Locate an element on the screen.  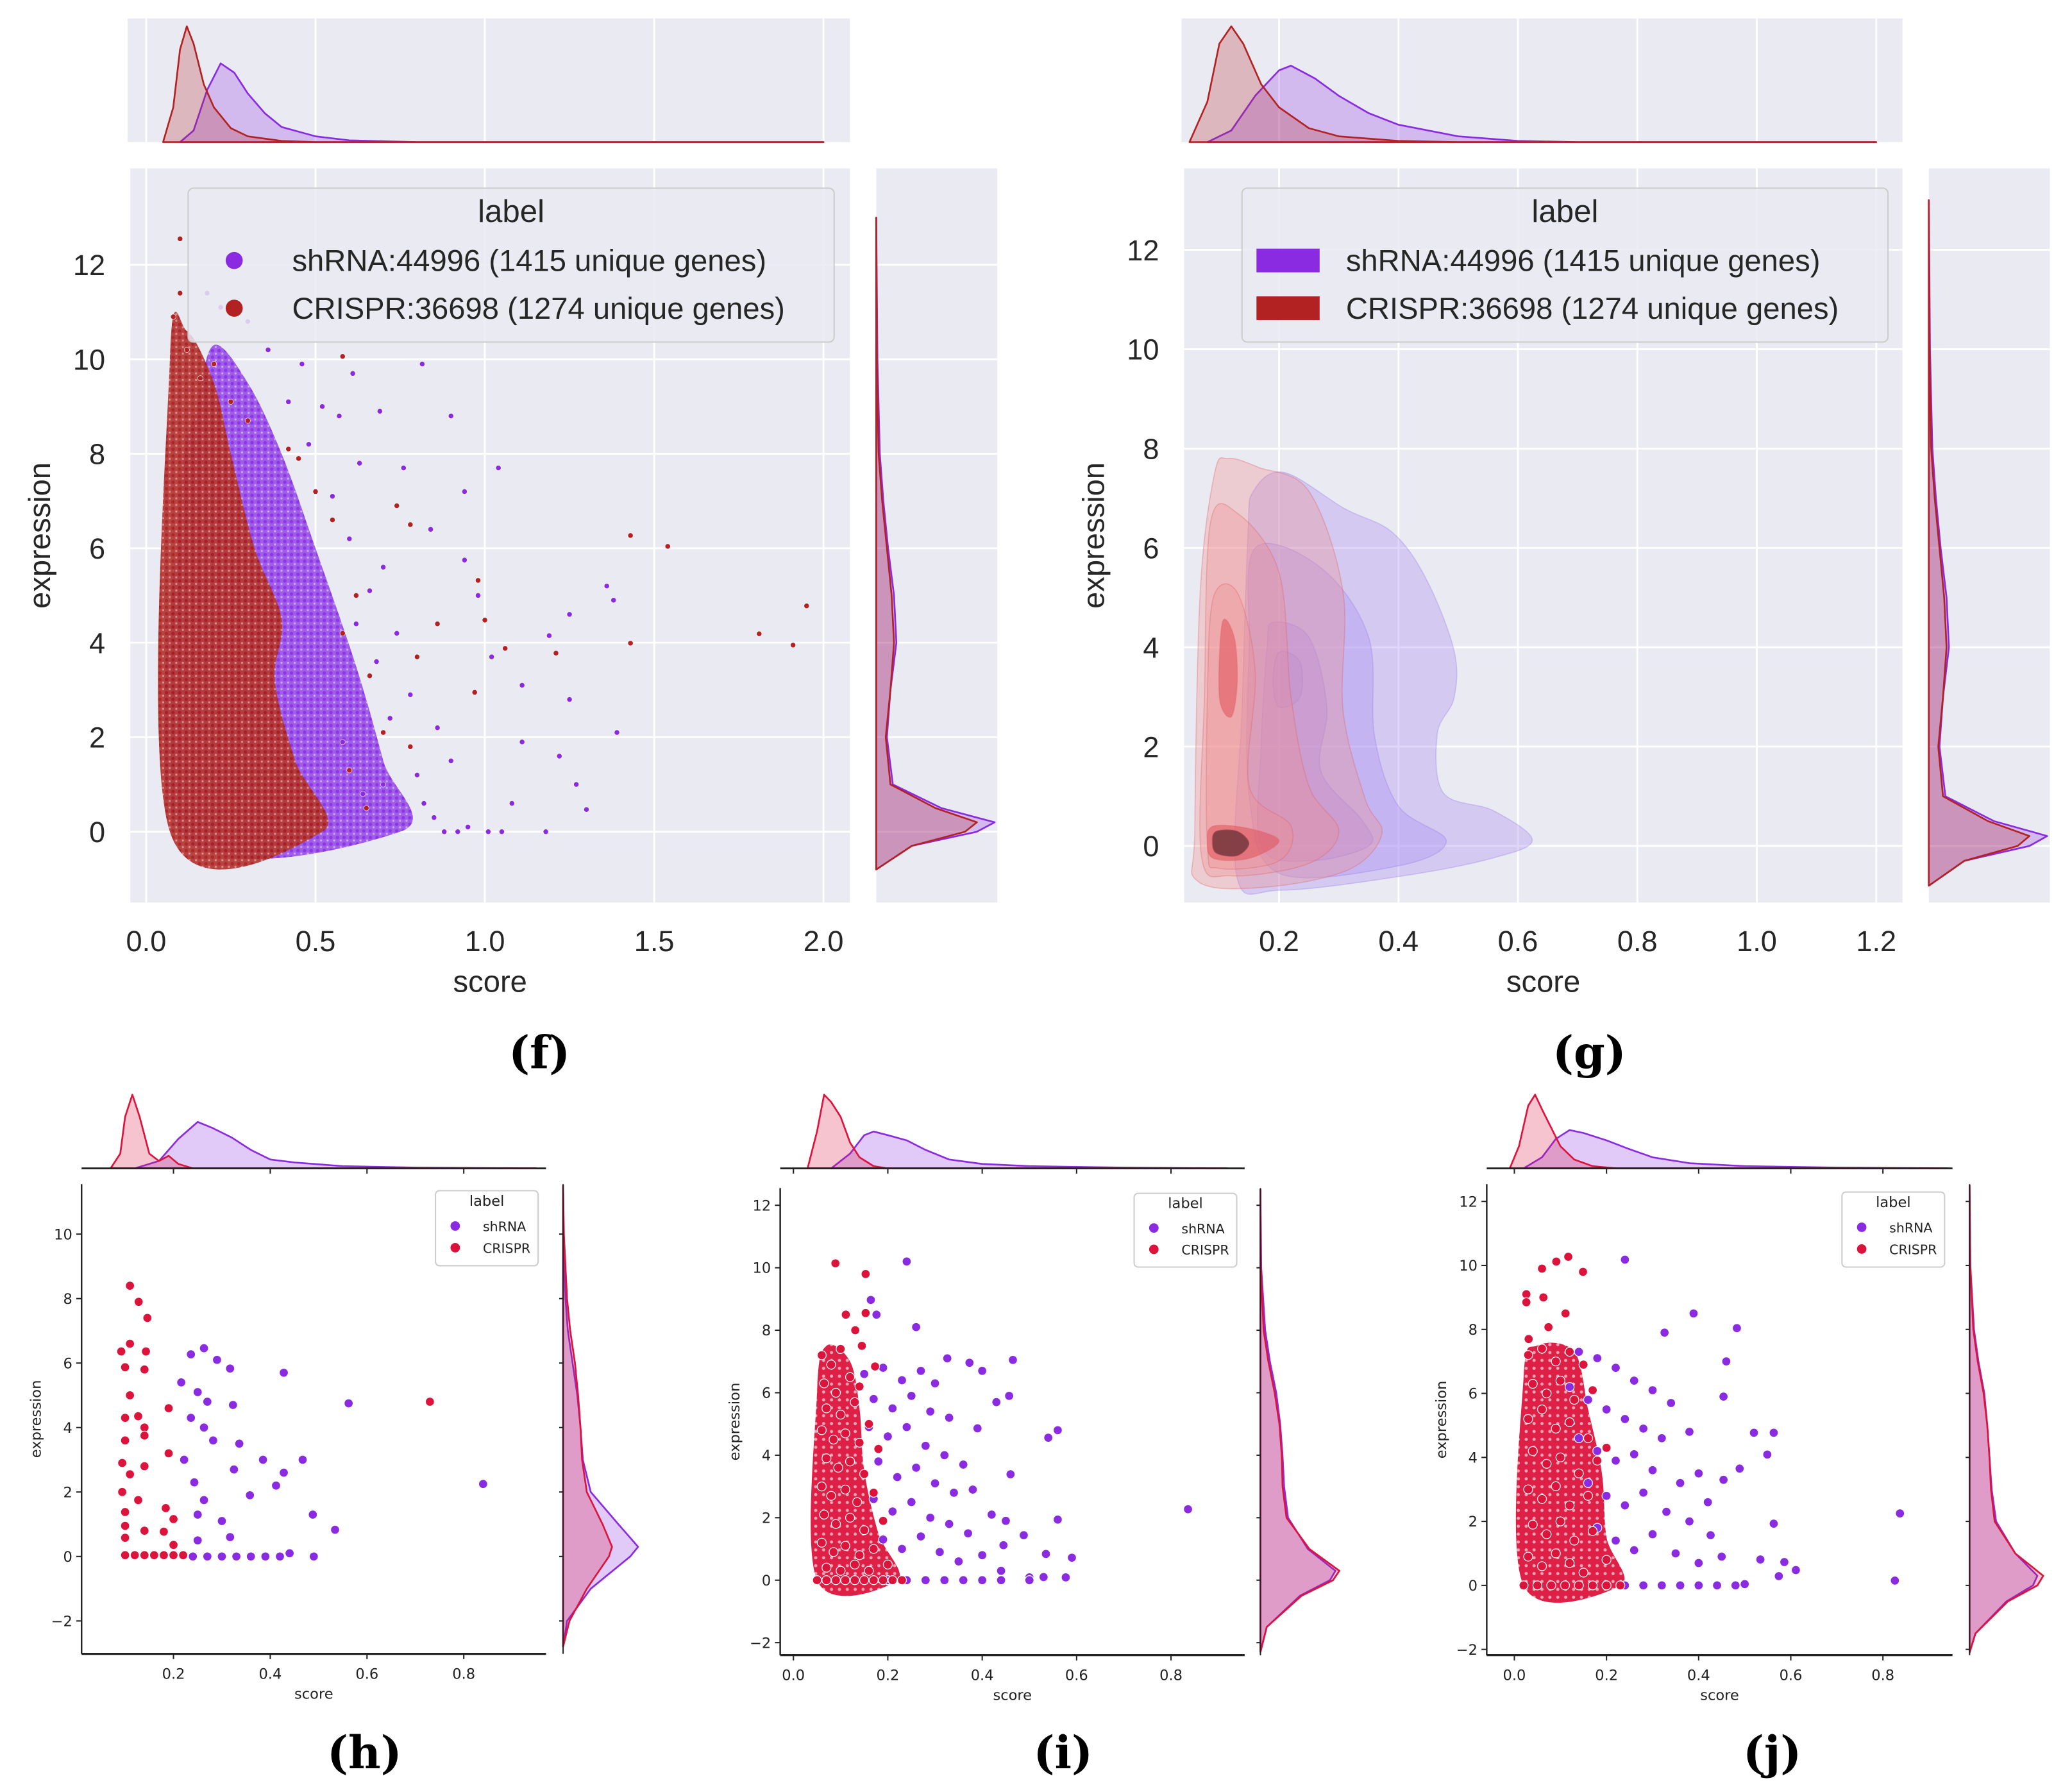
y-tick-label: 6 is located at coordinates (97, 548).